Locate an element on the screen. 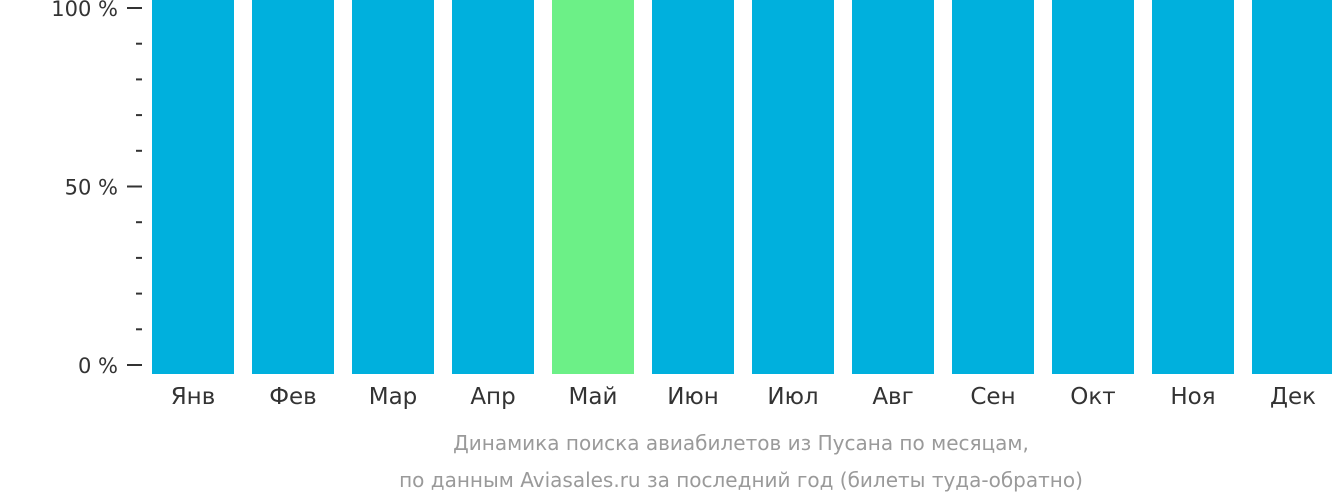 The width and height of the screenshot is (1332, 502). y-axis: 0 % 50 % 100 % is located at coordinates (96, 189).